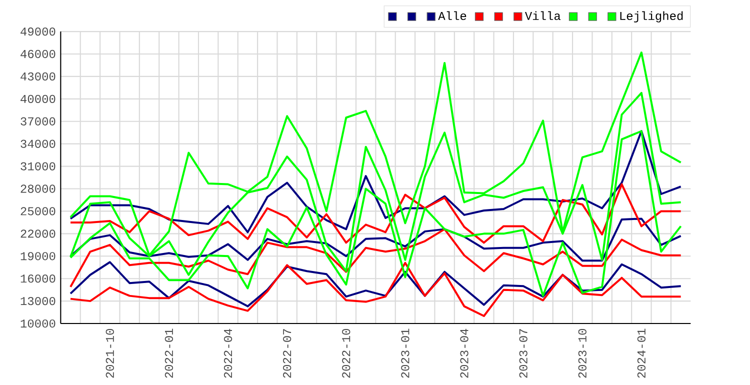  What do you see at coordinates (405, 353) in the screenshot?
I see `x-tick-label: 2023-01` at bounding box center [405, 353].